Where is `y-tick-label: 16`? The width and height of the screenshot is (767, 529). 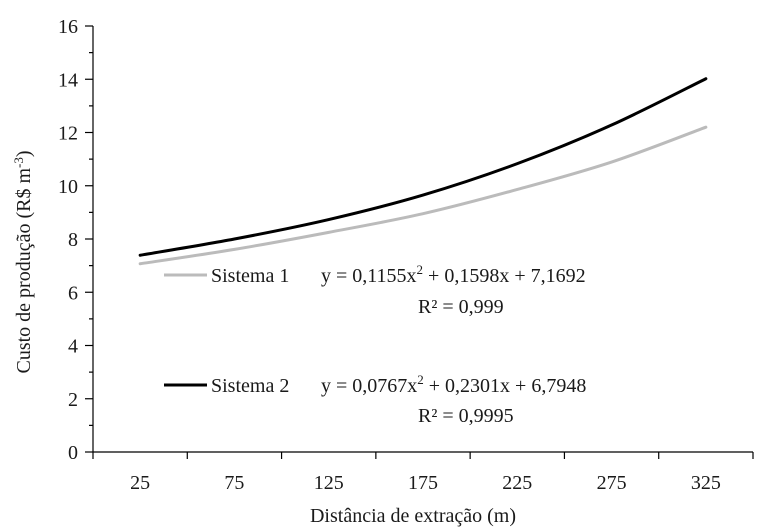 y-tick-label: 16 is located at coordinates (68, 27).